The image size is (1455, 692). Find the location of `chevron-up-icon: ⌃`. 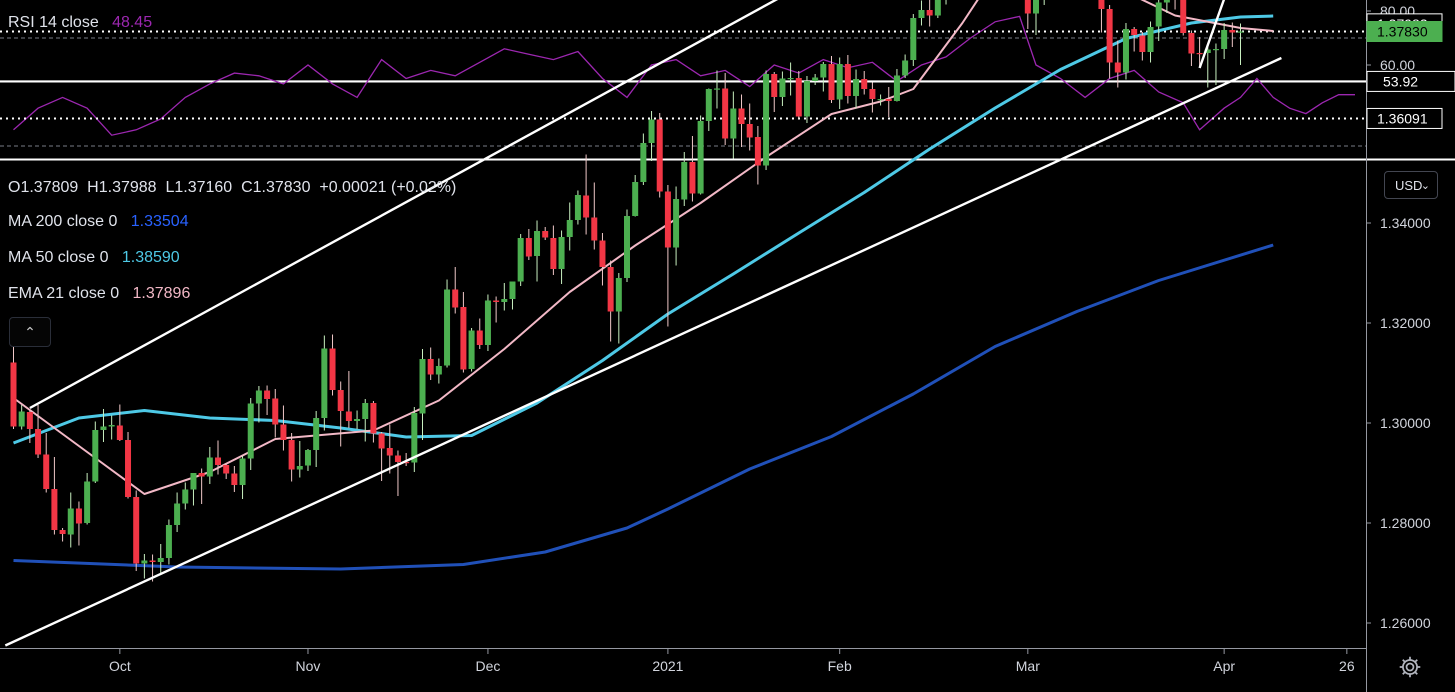

chevron-up-icon: ⌃ is located at coordinates (30, 332).